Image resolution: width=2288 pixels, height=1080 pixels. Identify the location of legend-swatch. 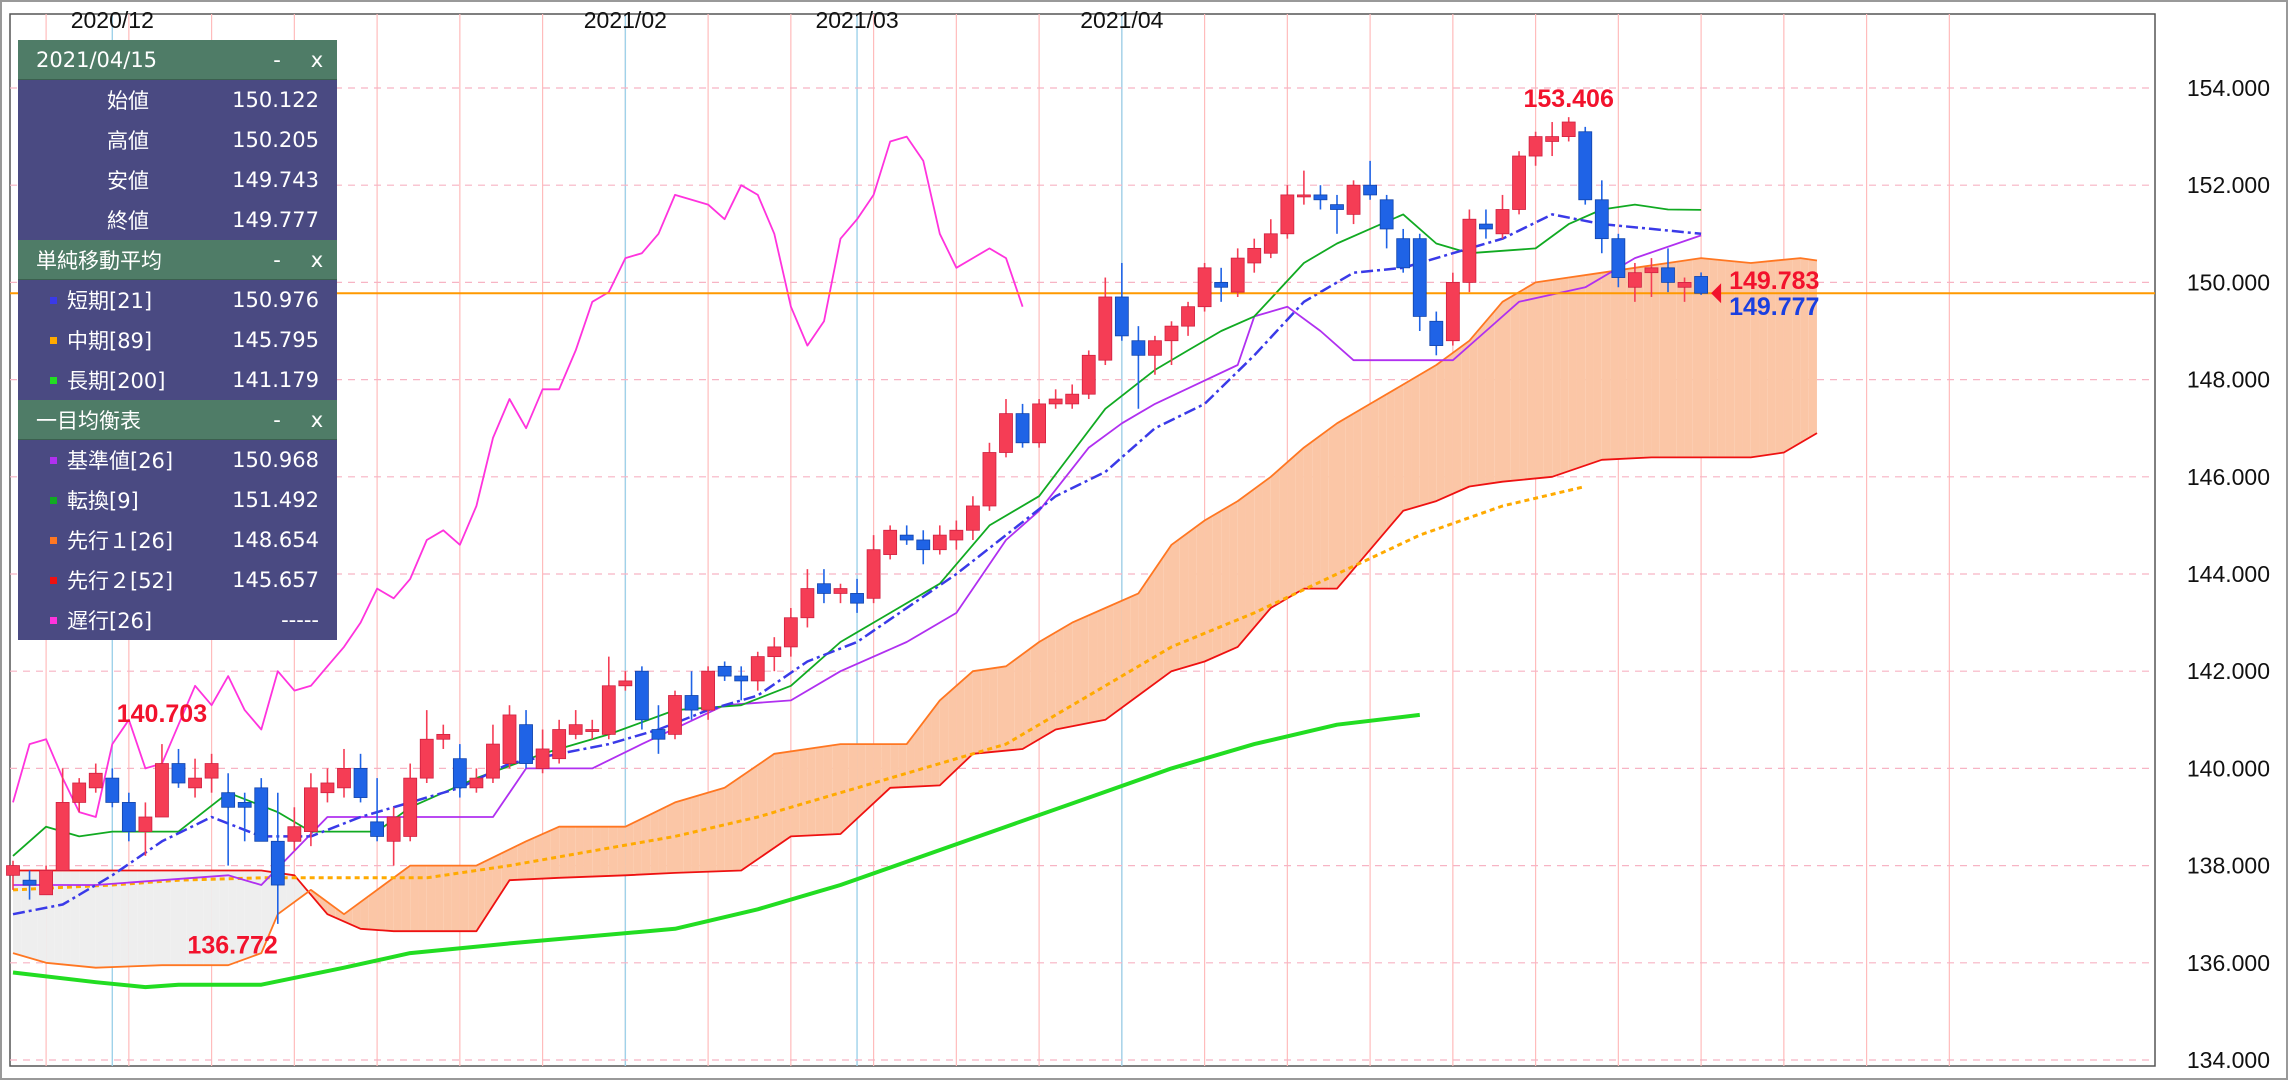
(53, 540).